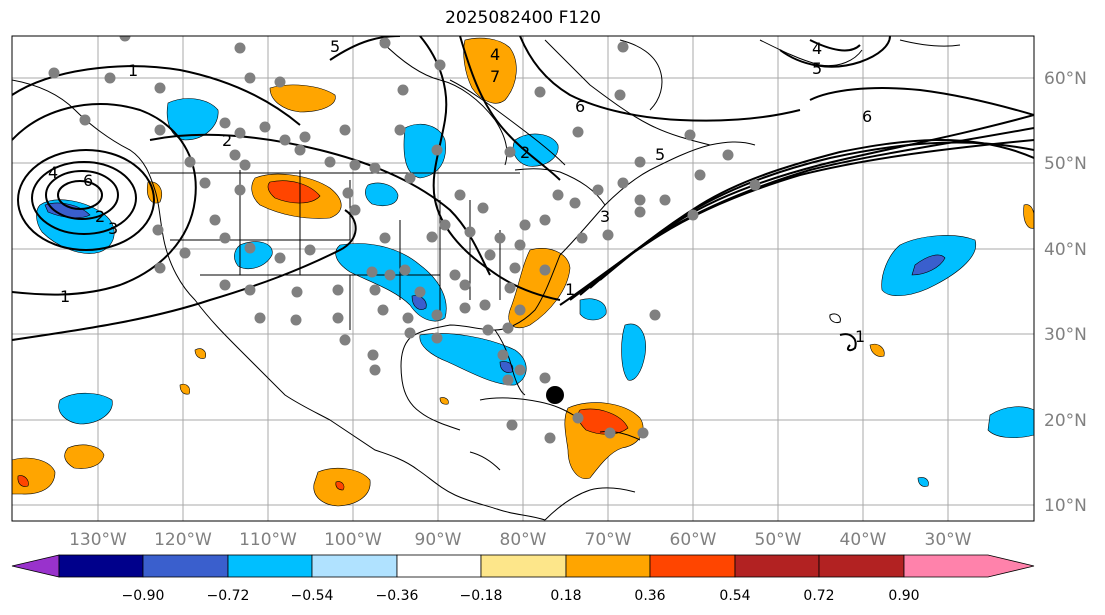 The image size is (1105, 615). Describe the element at coordinates (1065, 292) in the screenshot. I see `latitude-labels: 60°N 50°N 40°N 30°N 20°N 10°N` at that location.